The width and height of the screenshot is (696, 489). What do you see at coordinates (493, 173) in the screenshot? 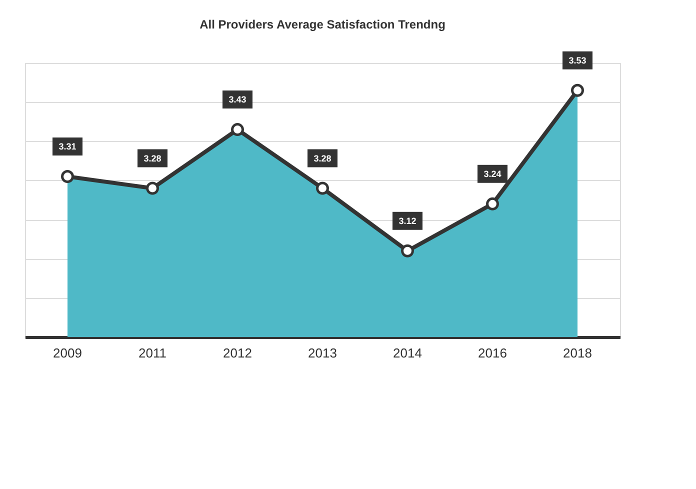
I see `data-label: 3.24` at bounding box center [493, 173].